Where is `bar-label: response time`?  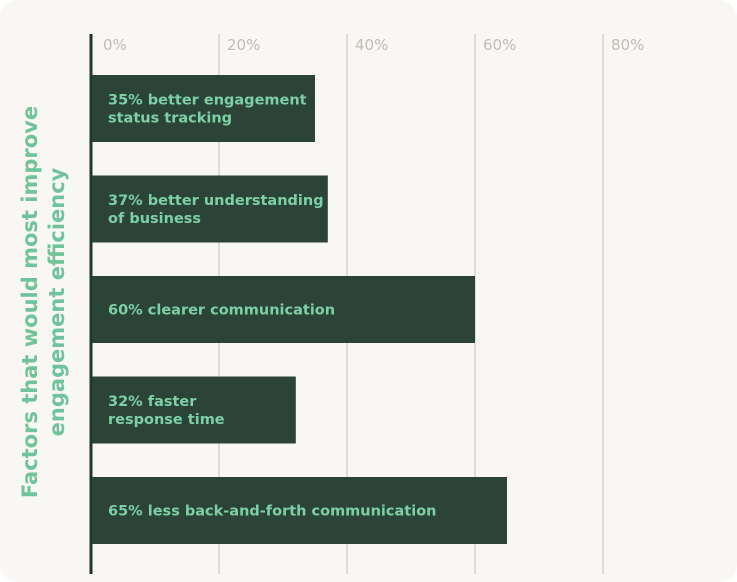
bar-label: response time is located at coordinates (166, 420).